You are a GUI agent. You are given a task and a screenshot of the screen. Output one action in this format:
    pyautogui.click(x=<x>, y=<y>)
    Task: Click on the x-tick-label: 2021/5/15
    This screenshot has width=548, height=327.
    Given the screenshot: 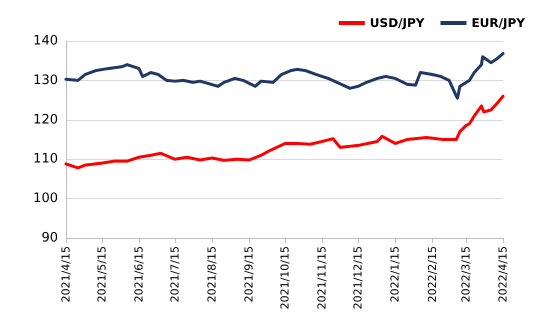 What is the action you would take?
    pyautogui.click(x=101, y=274)
    